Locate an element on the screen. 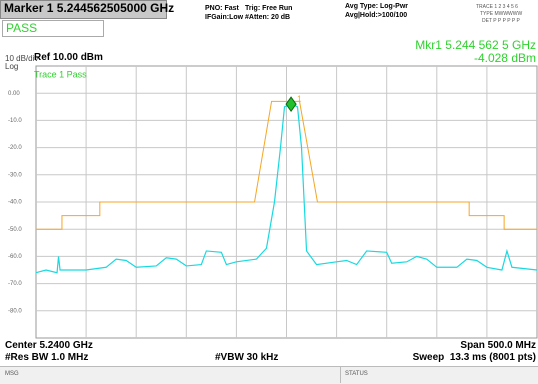 Image resolution: width=538 pixels, height=384 pixels. ref: Ref 10.00 dBm is located at coordinates (68, 57).